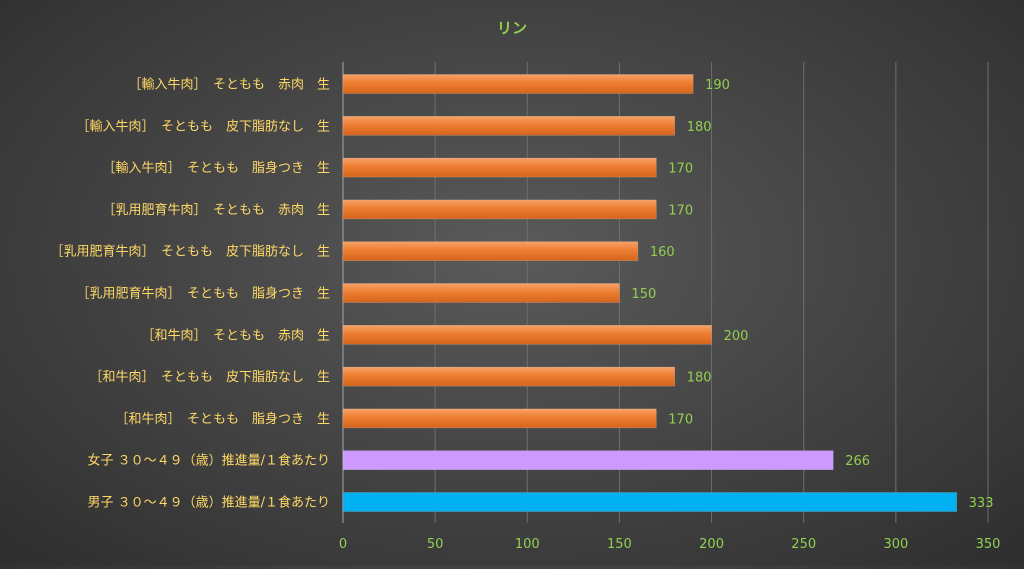 The width and height of the screenshot is (1024, 569). What do you see at coordinates (711, 544) in the screenshot?
I see `x-tick-label: 200` at bounding box center [711, 544].